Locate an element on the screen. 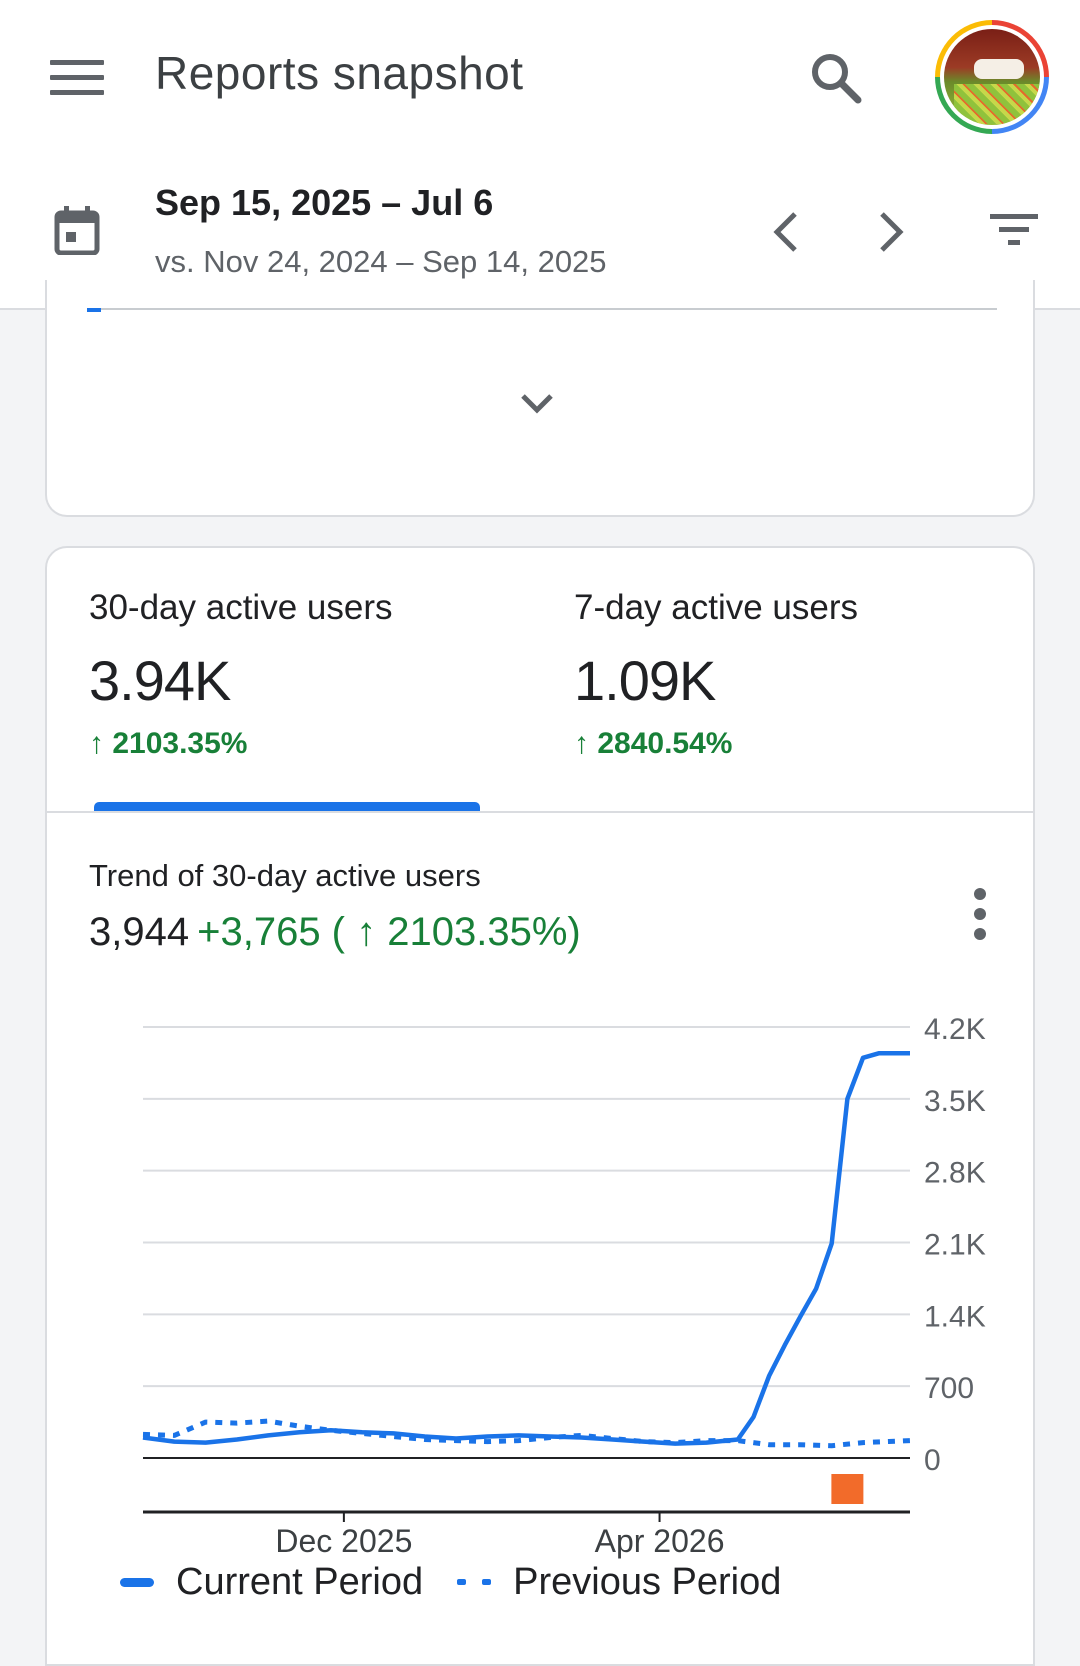 Image resolution: width=1080 pixels, height=1666 pixels. x-tick-label: Dec 2025 is located at coordinates (343, 1541).